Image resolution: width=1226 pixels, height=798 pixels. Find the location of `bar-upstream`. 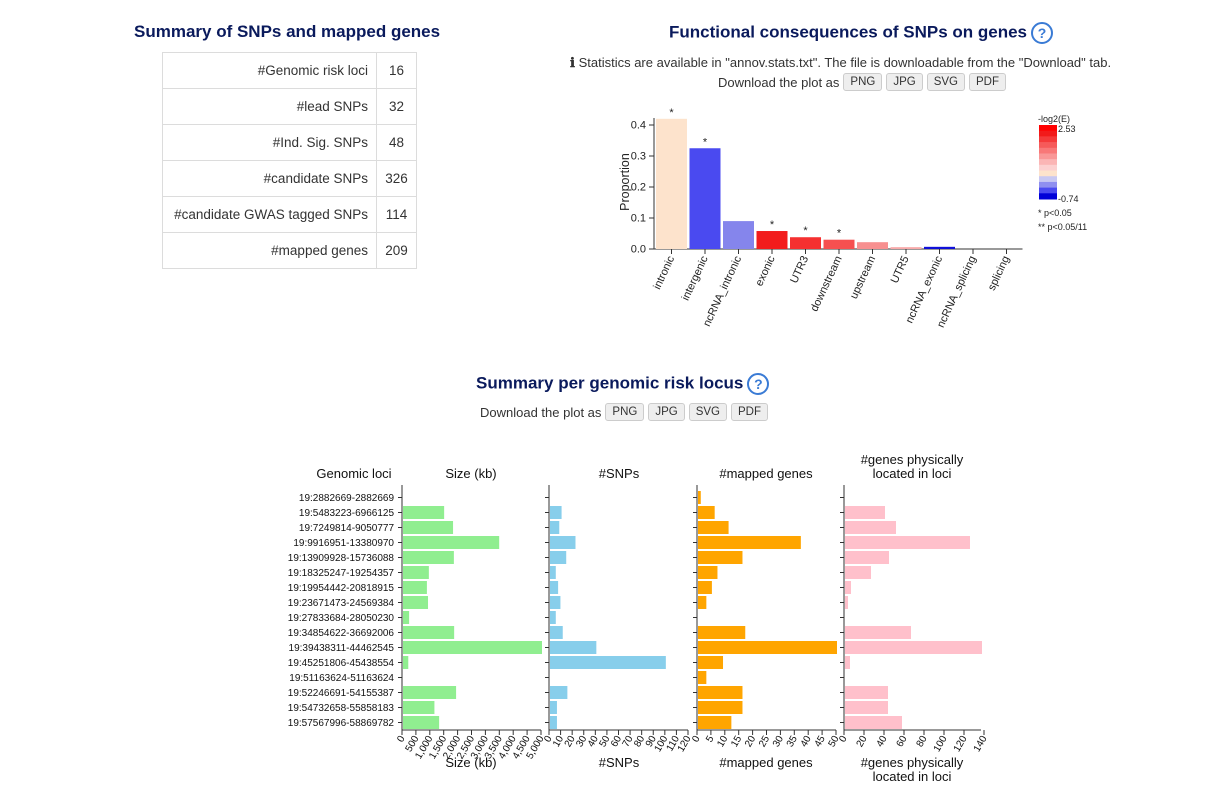

bar-upstream is located at coordinates (872, 245).